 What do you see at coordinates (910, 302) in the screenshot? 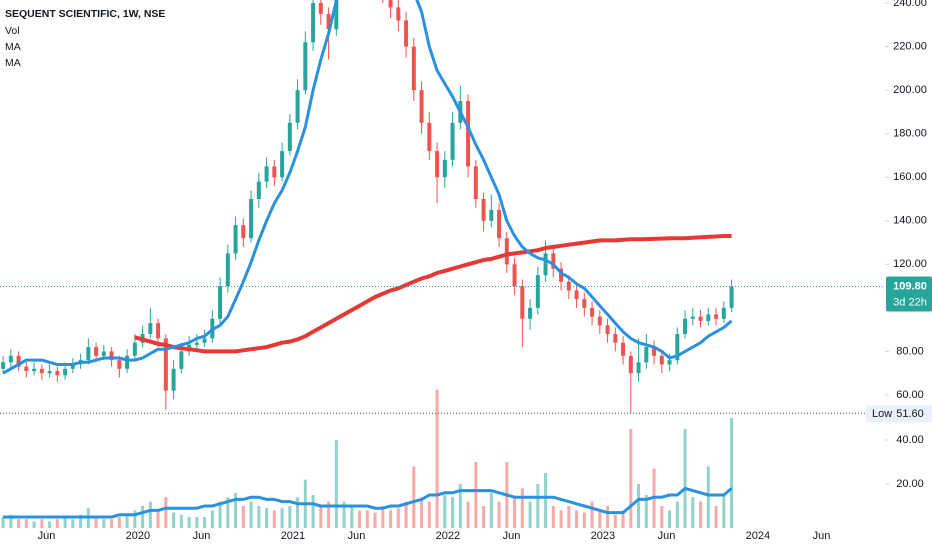
I see `countdown-label: 3d 22h` at bounding box center [910, 302].